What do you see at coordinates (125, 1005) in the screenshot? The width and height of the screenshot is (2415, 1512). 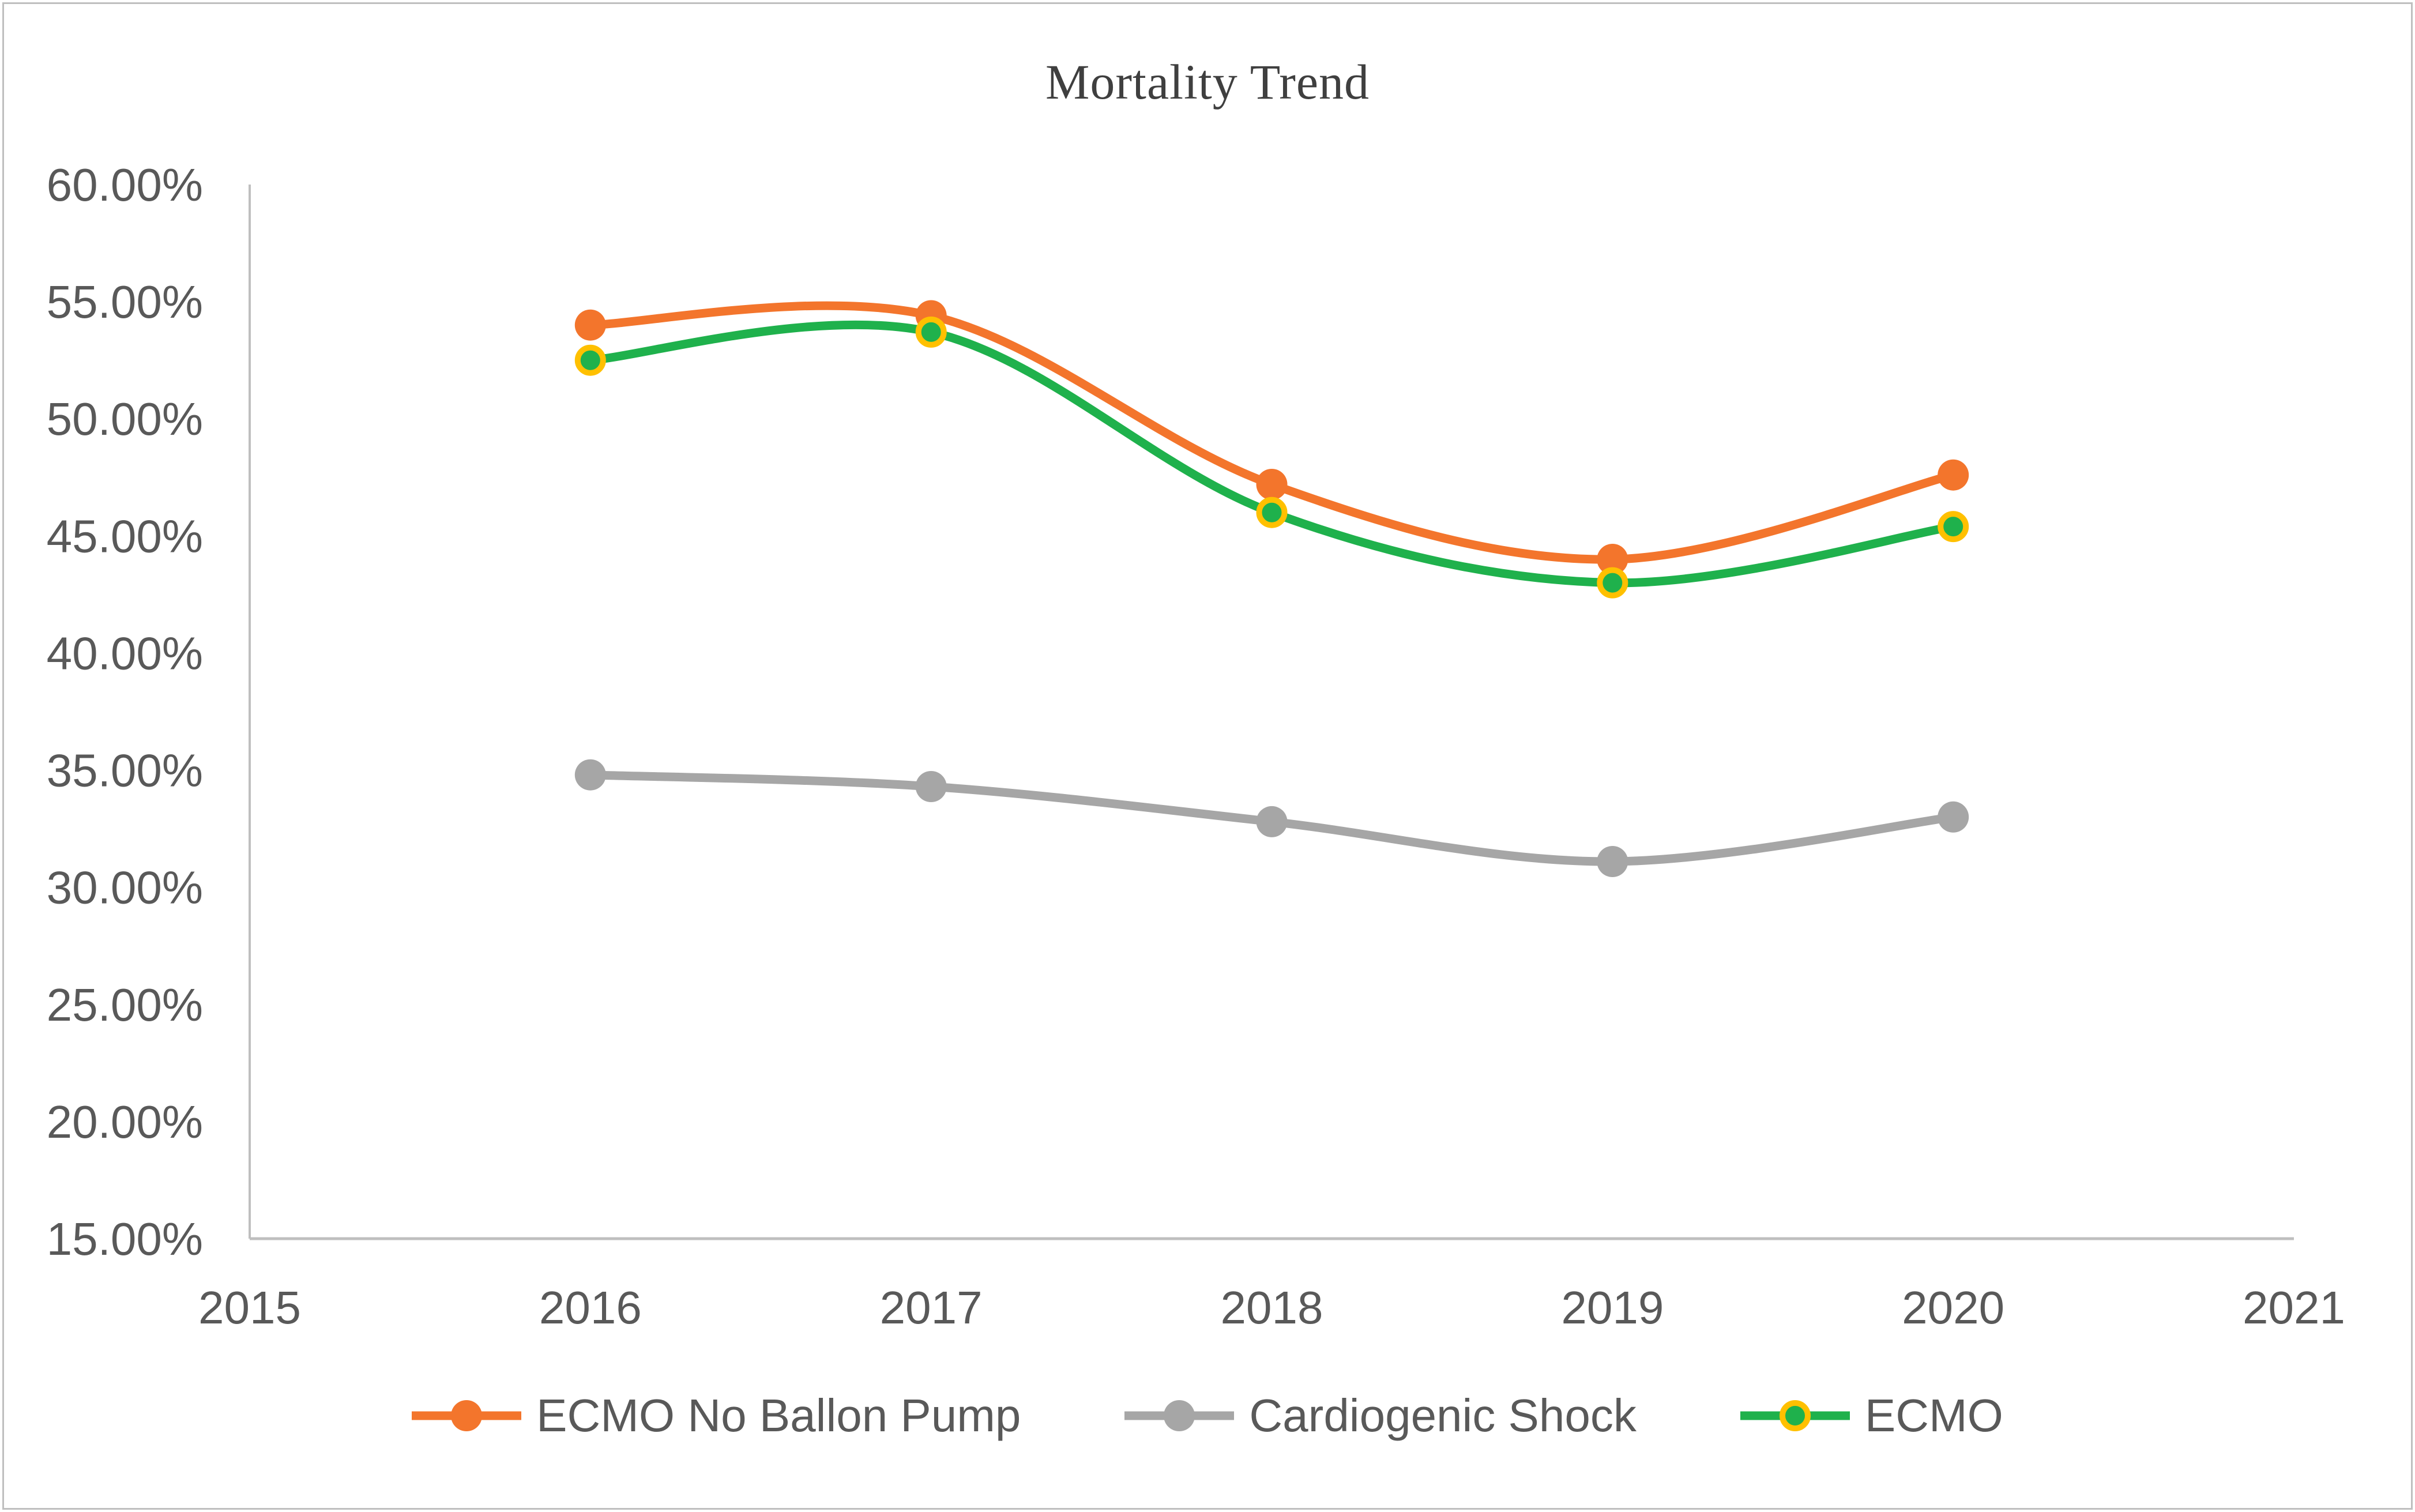 I see `y-tick-label: 25.00%` at bounding box center [125, 1005].